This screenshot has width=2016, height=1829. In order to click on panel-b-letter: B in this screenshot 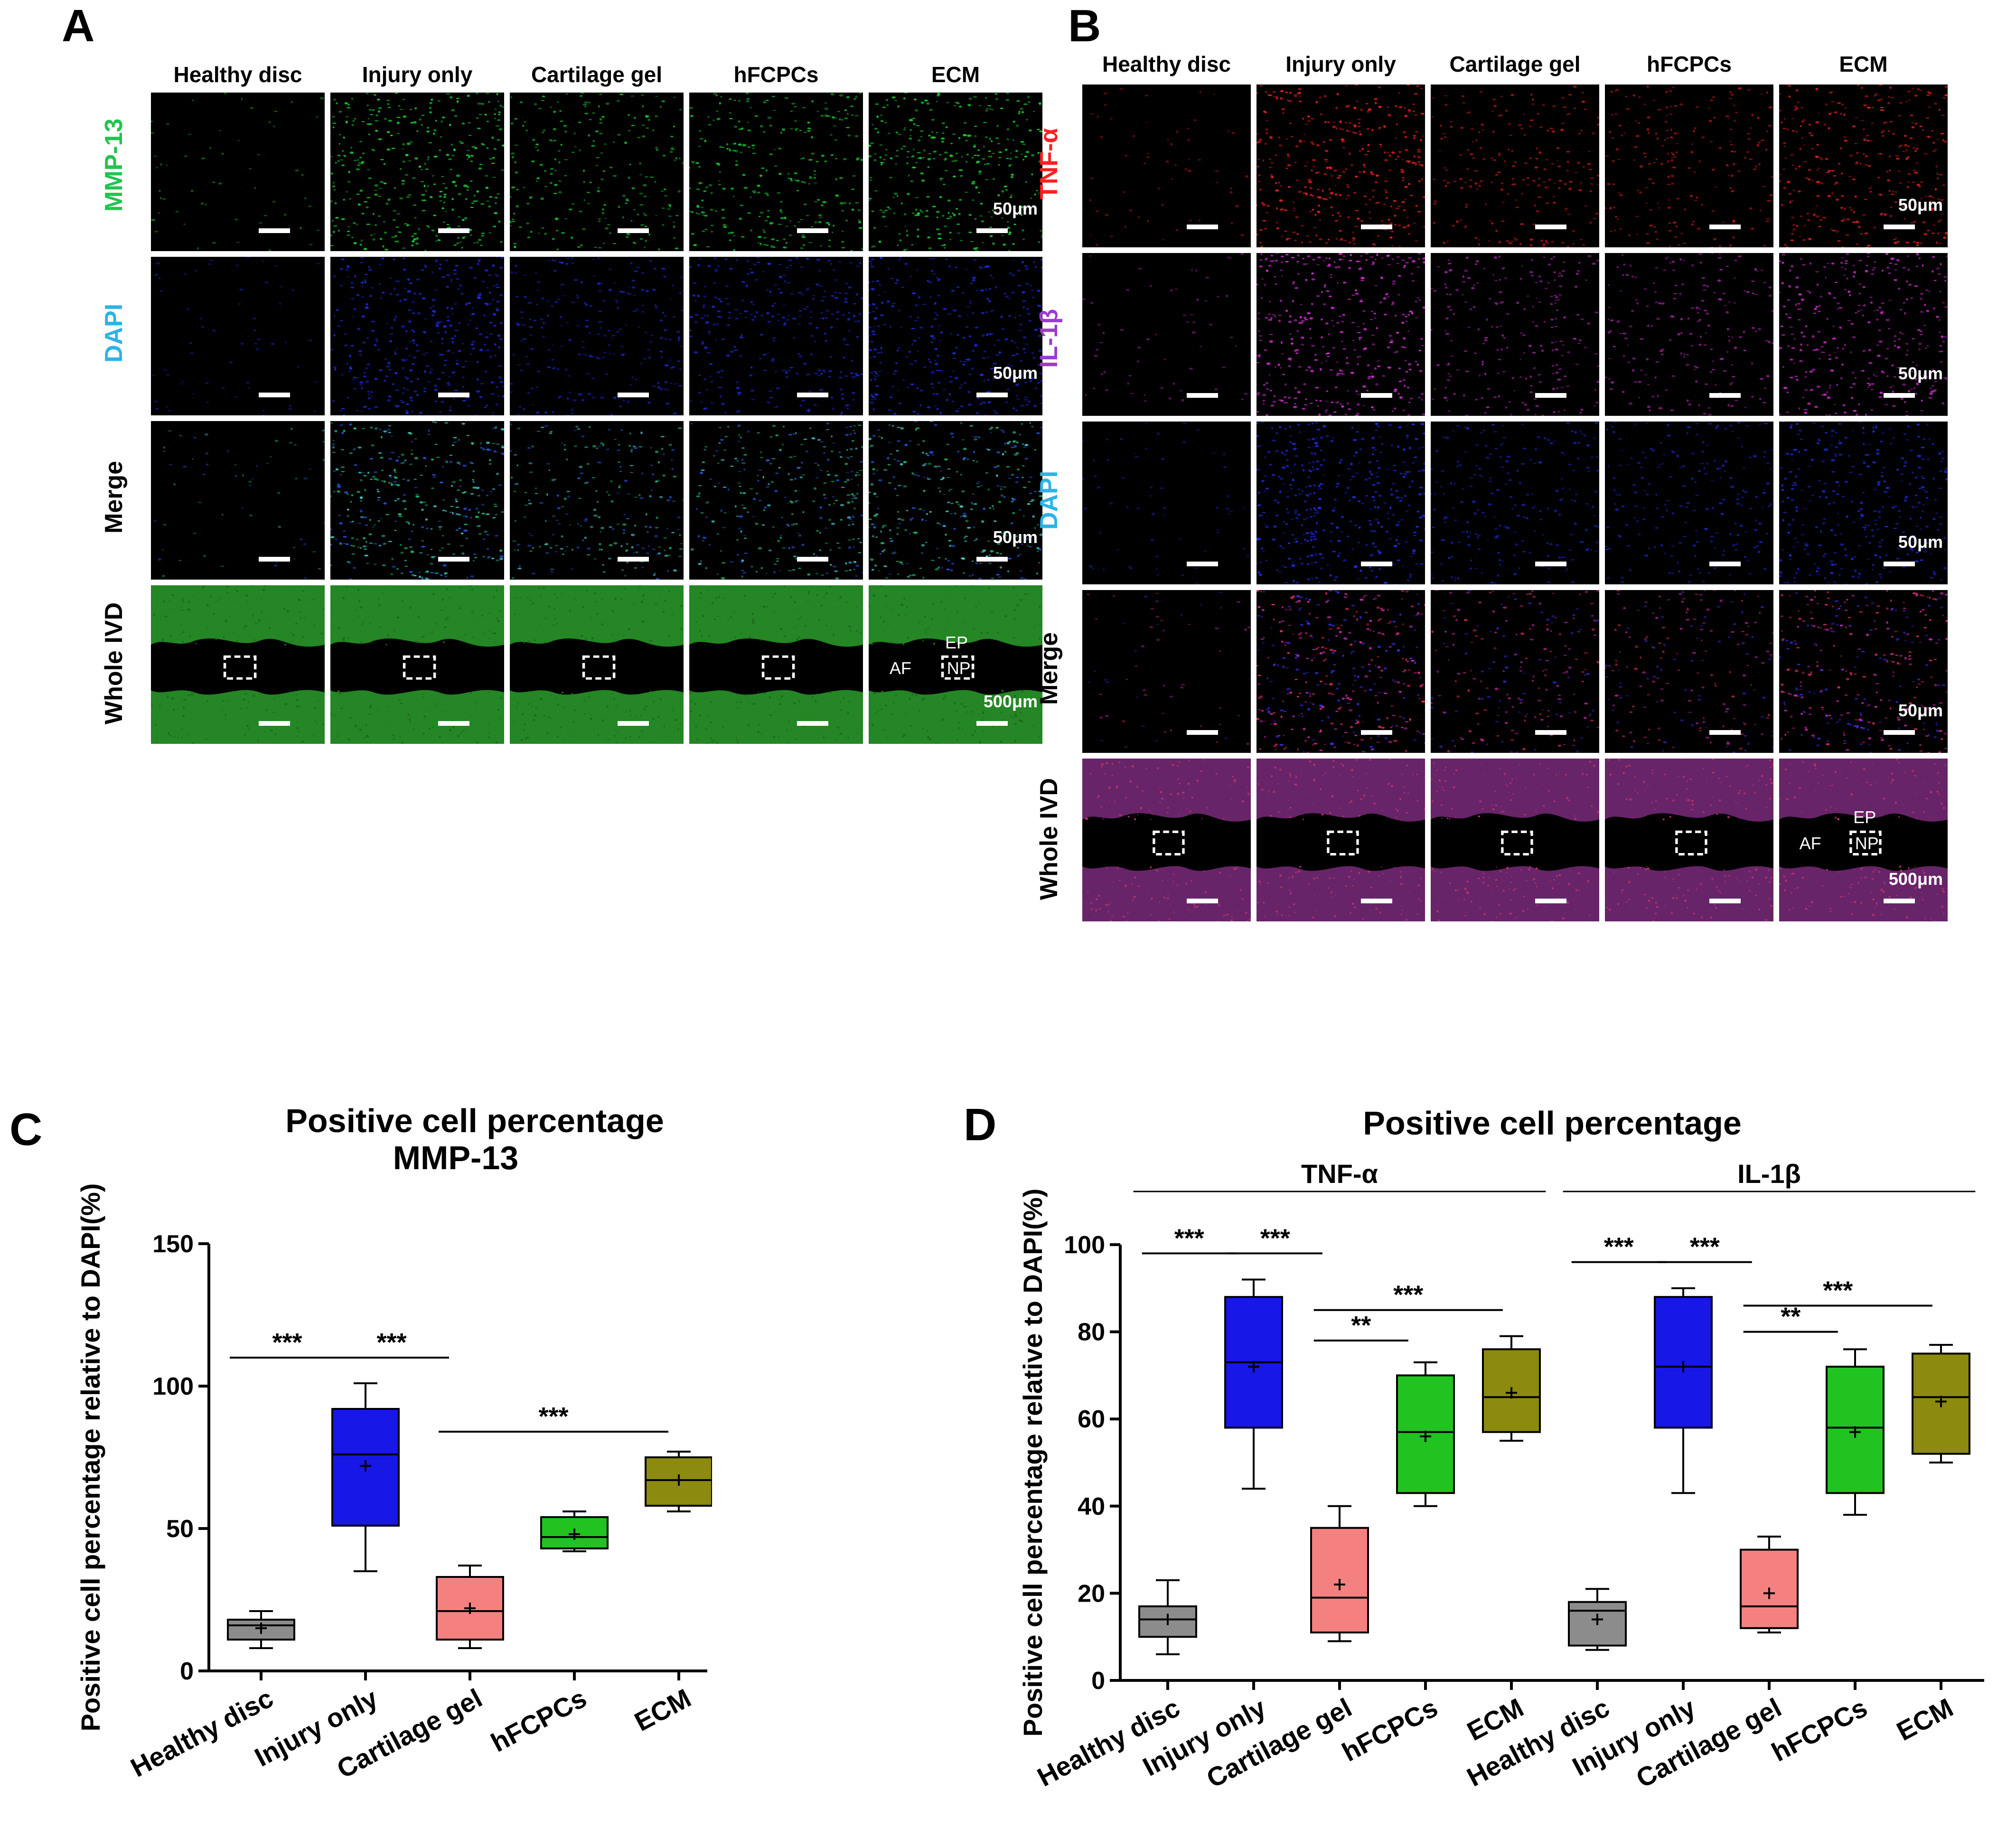, I will do `click(1084, 25)`.